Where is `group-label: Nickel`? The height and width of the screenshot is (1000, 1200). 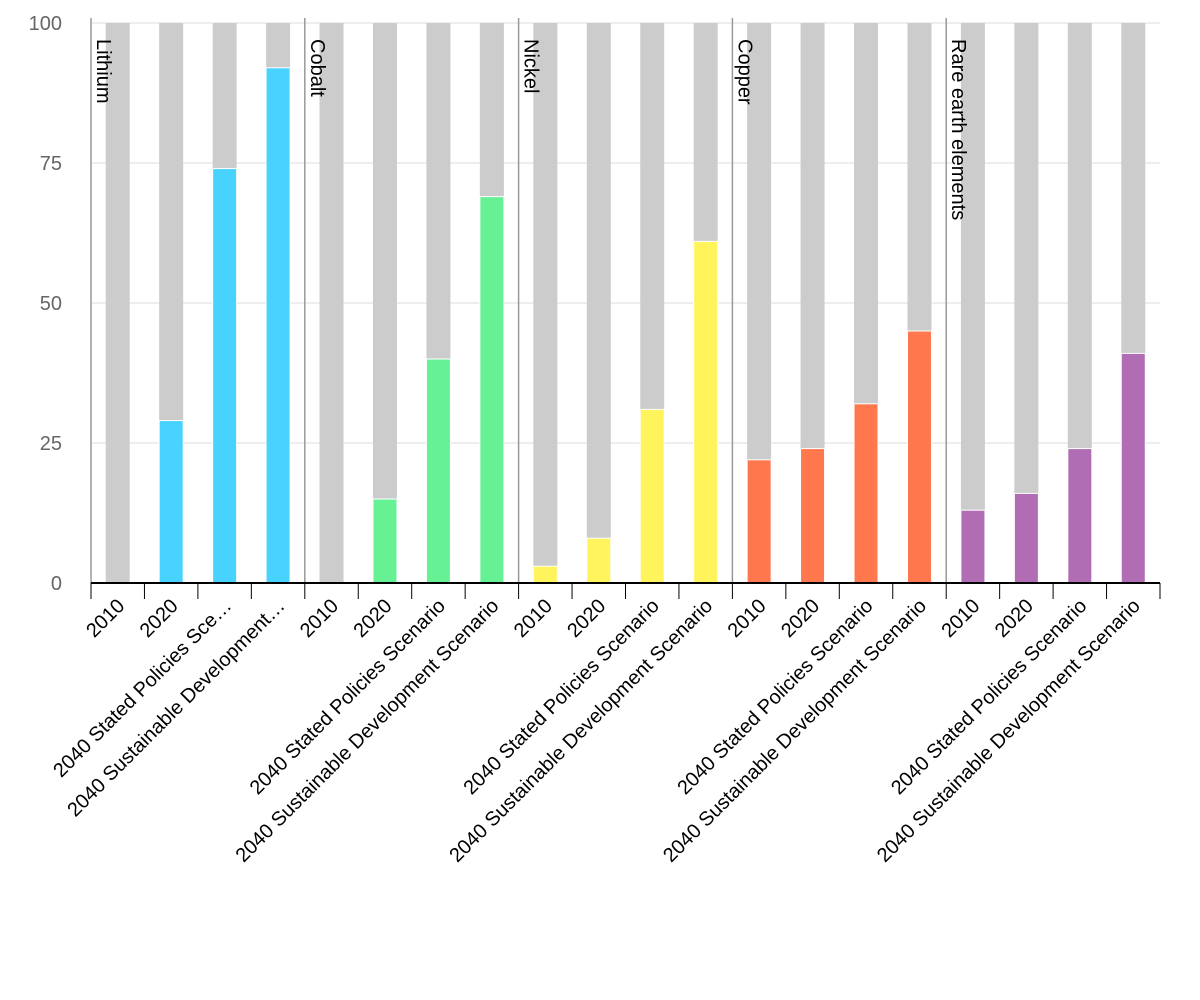
group-label: Nickel is located at coordinates (531, 66).